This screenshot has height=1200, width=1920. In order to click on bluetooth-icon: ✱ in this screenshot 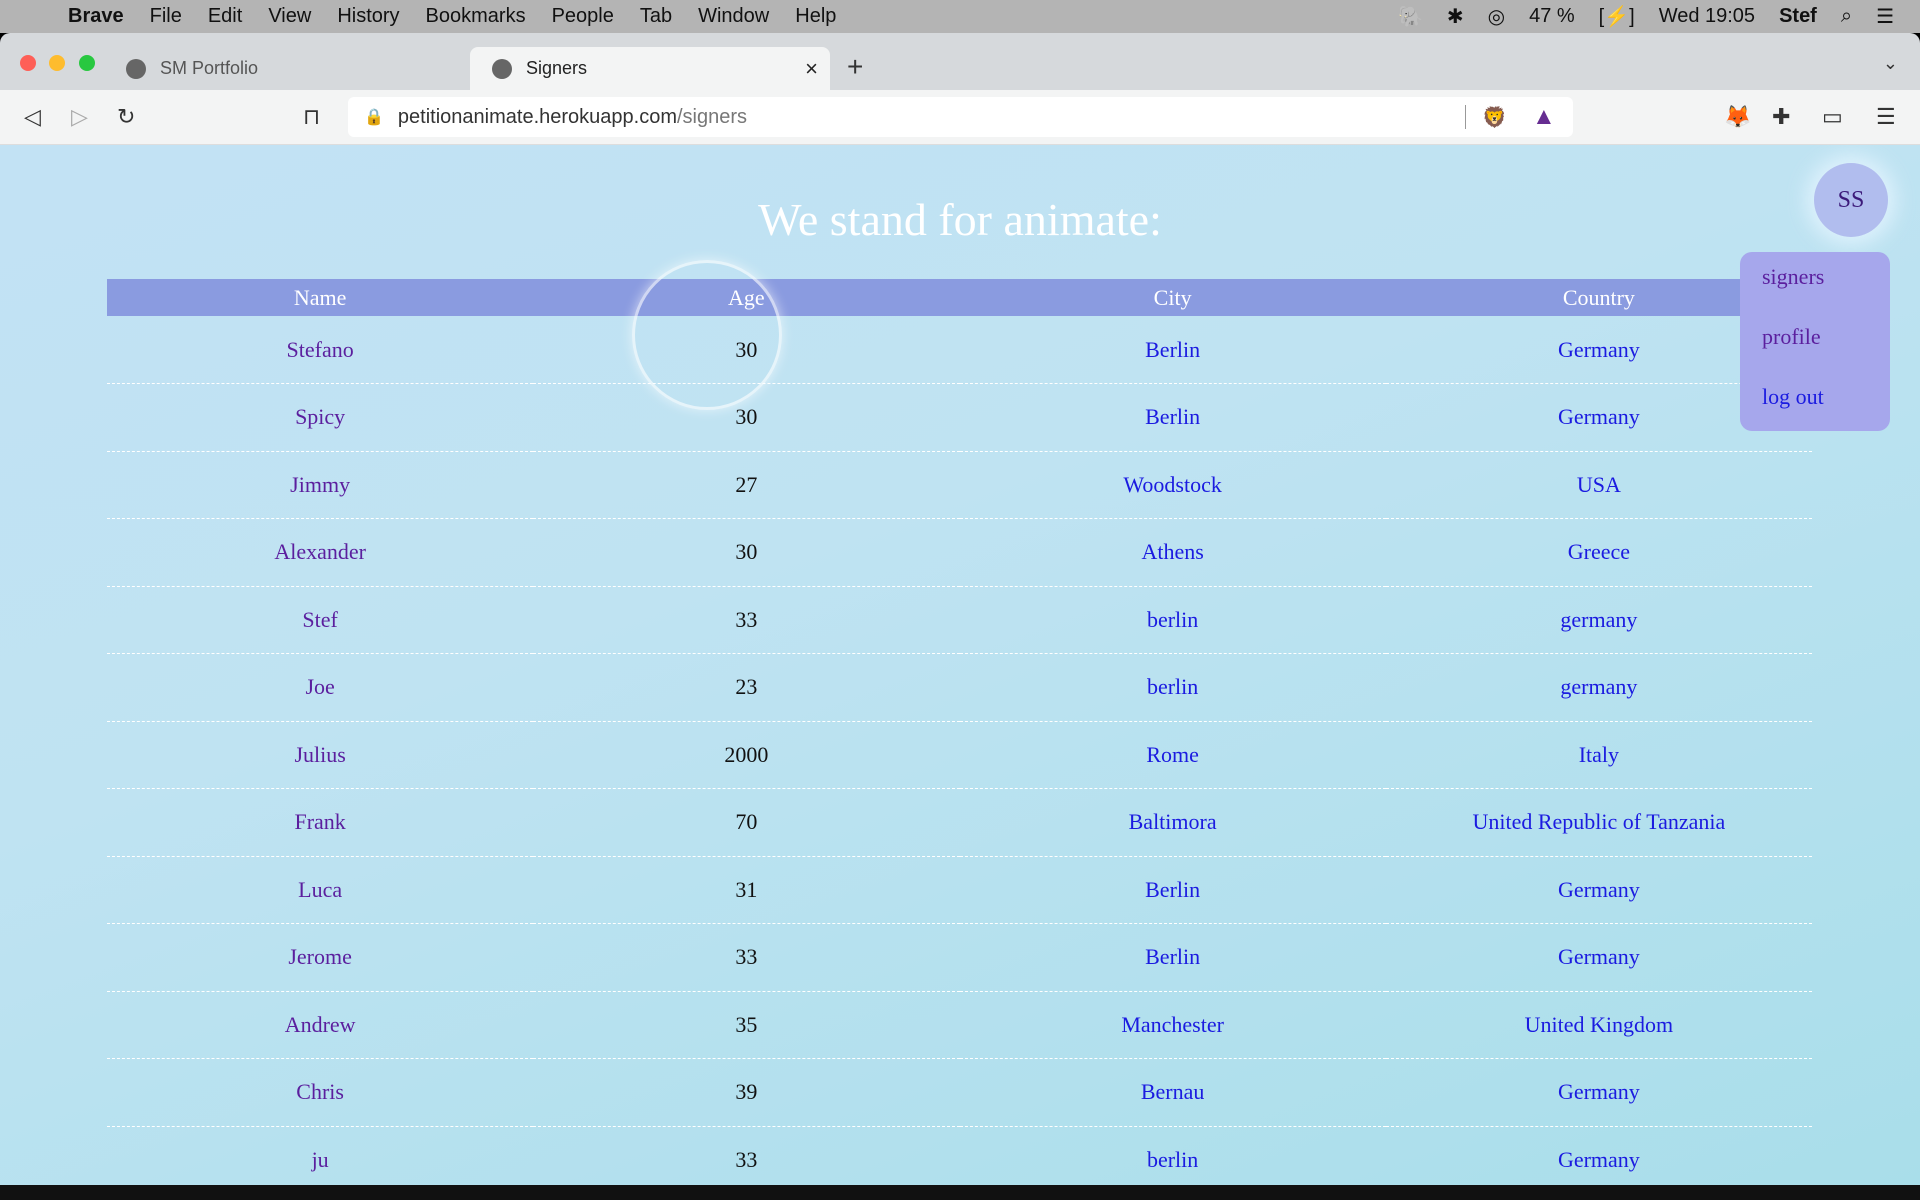, I will do `click(1455, 17)`.